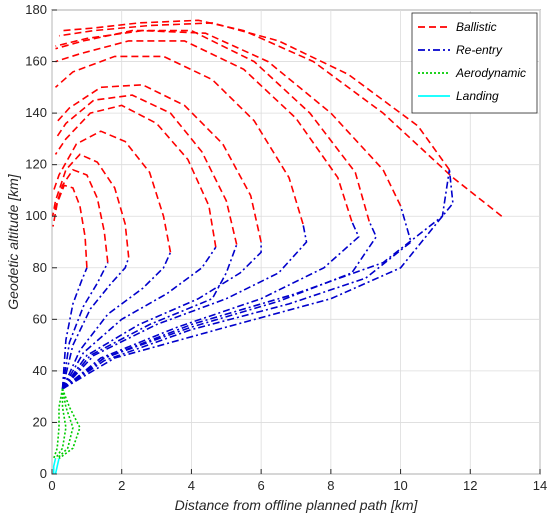 The height and width of the screenshot is (520, 550). What do you see at coordinates (490, 73) in the screenshot?
I see `legend-label-aerodynamic: Aerodynamic` at bounding box center [490, 73].